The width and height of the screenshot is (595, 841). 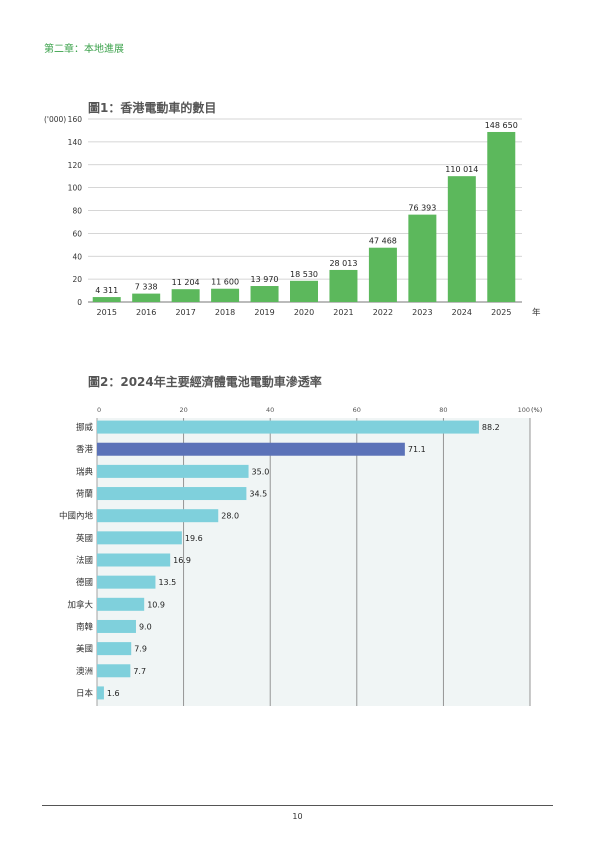 What do you see at coordinates (84, 649) in the screenshot?
I see `category-label: 美國` at bounding box center [84, 649].